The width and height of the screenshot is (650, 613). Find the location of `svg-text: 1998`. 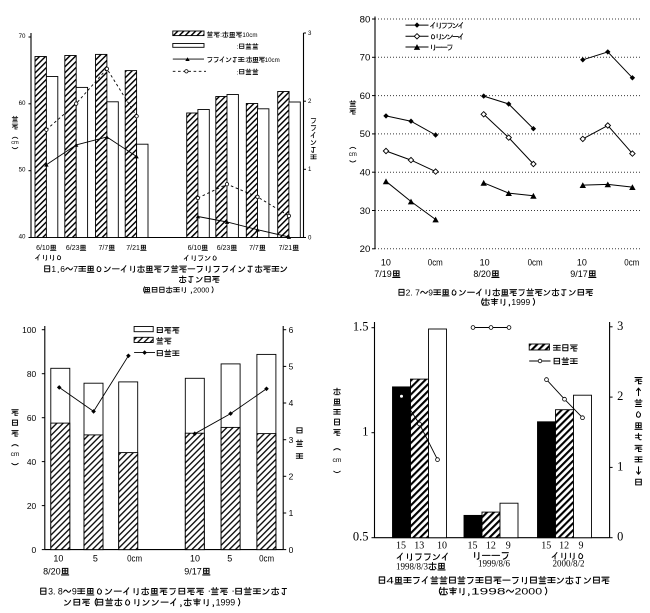

svg-text: 1998 is located at coordinates (488, 592).